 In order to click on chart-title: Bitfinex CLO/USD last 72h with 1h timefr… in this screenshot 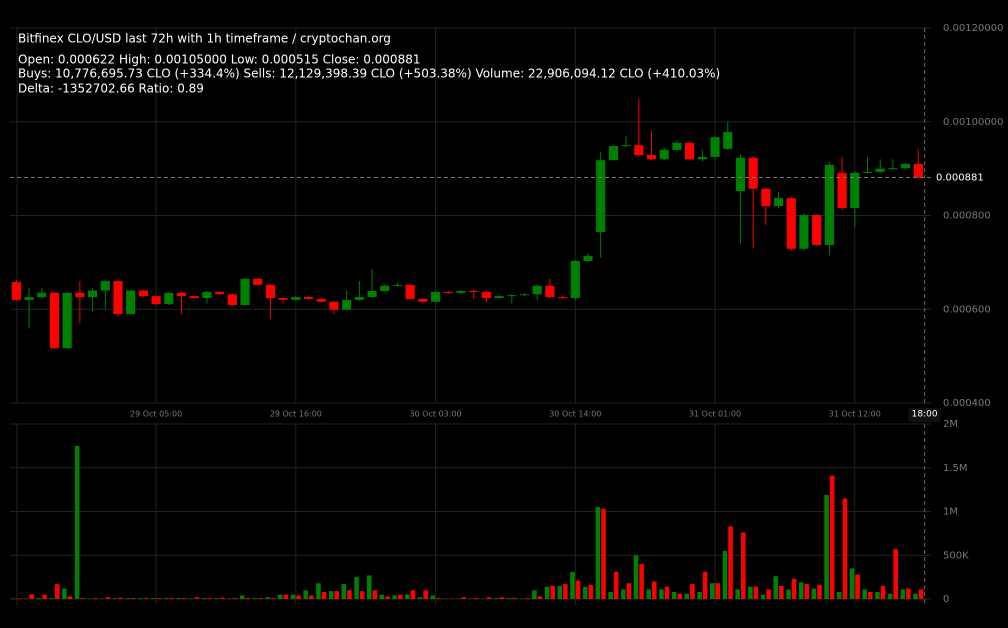, I will do `click(204, 39)`.